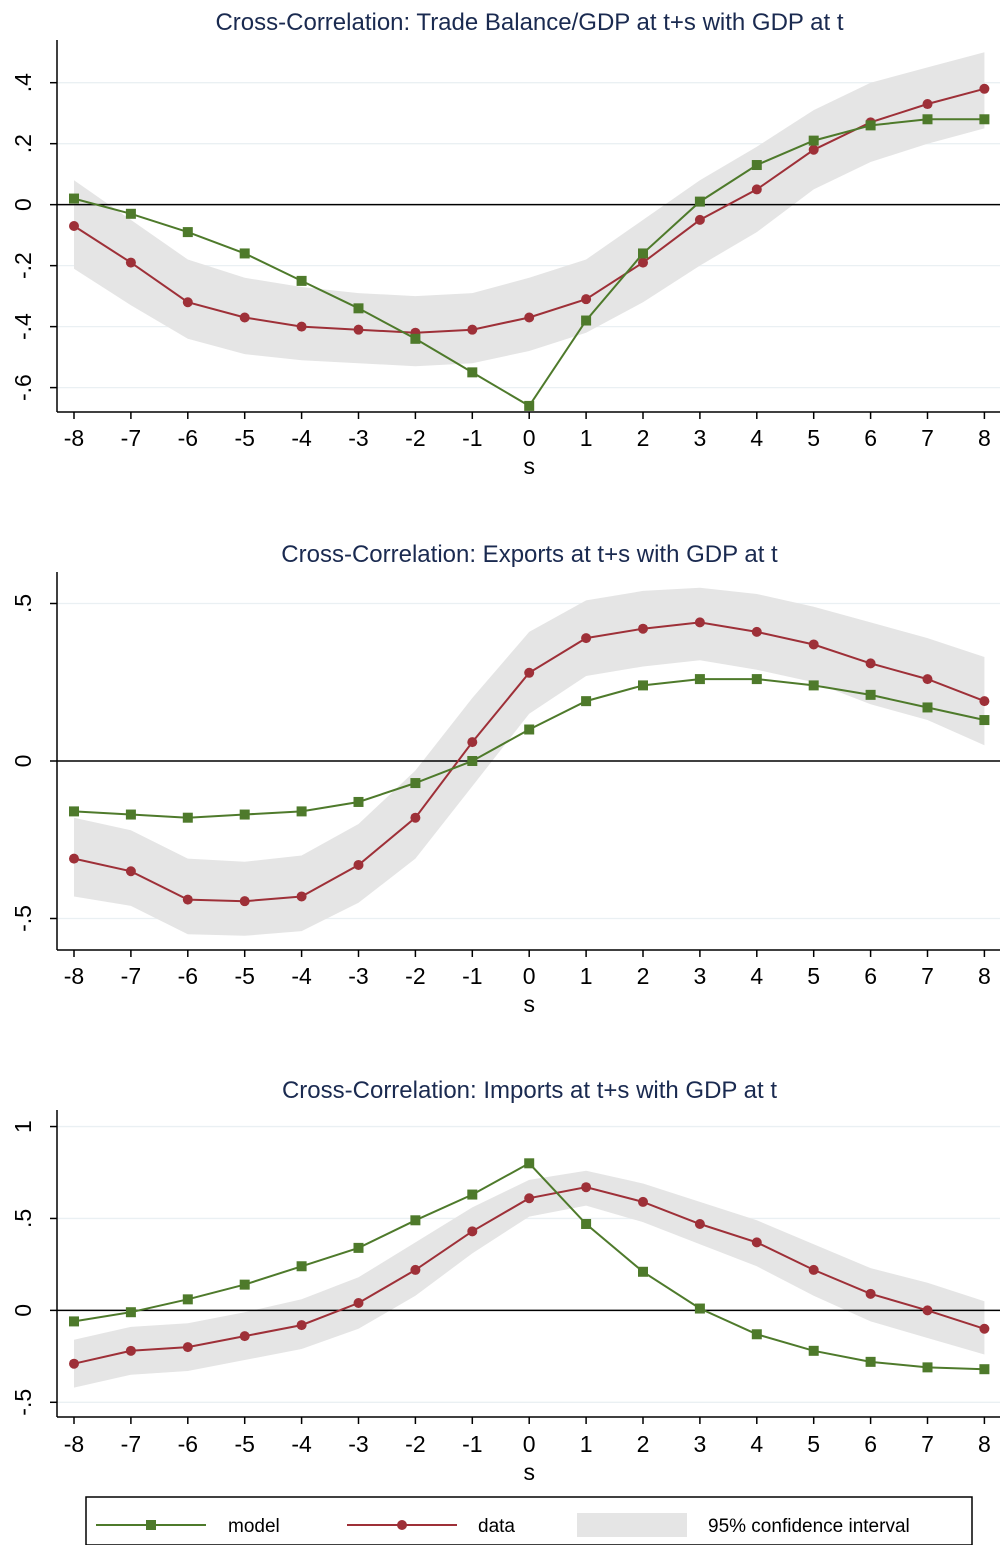 The width and height of the screenshot is (1000, 1545). I want to click on x-tick-label: 6, so click(870, 1444).